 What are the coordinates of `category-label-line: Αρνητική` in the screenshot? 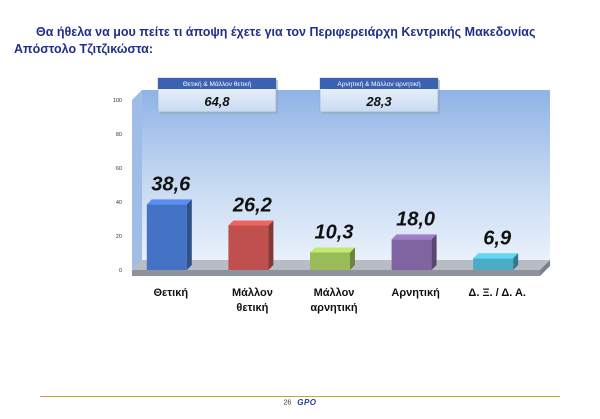 It's located at (415, 293).